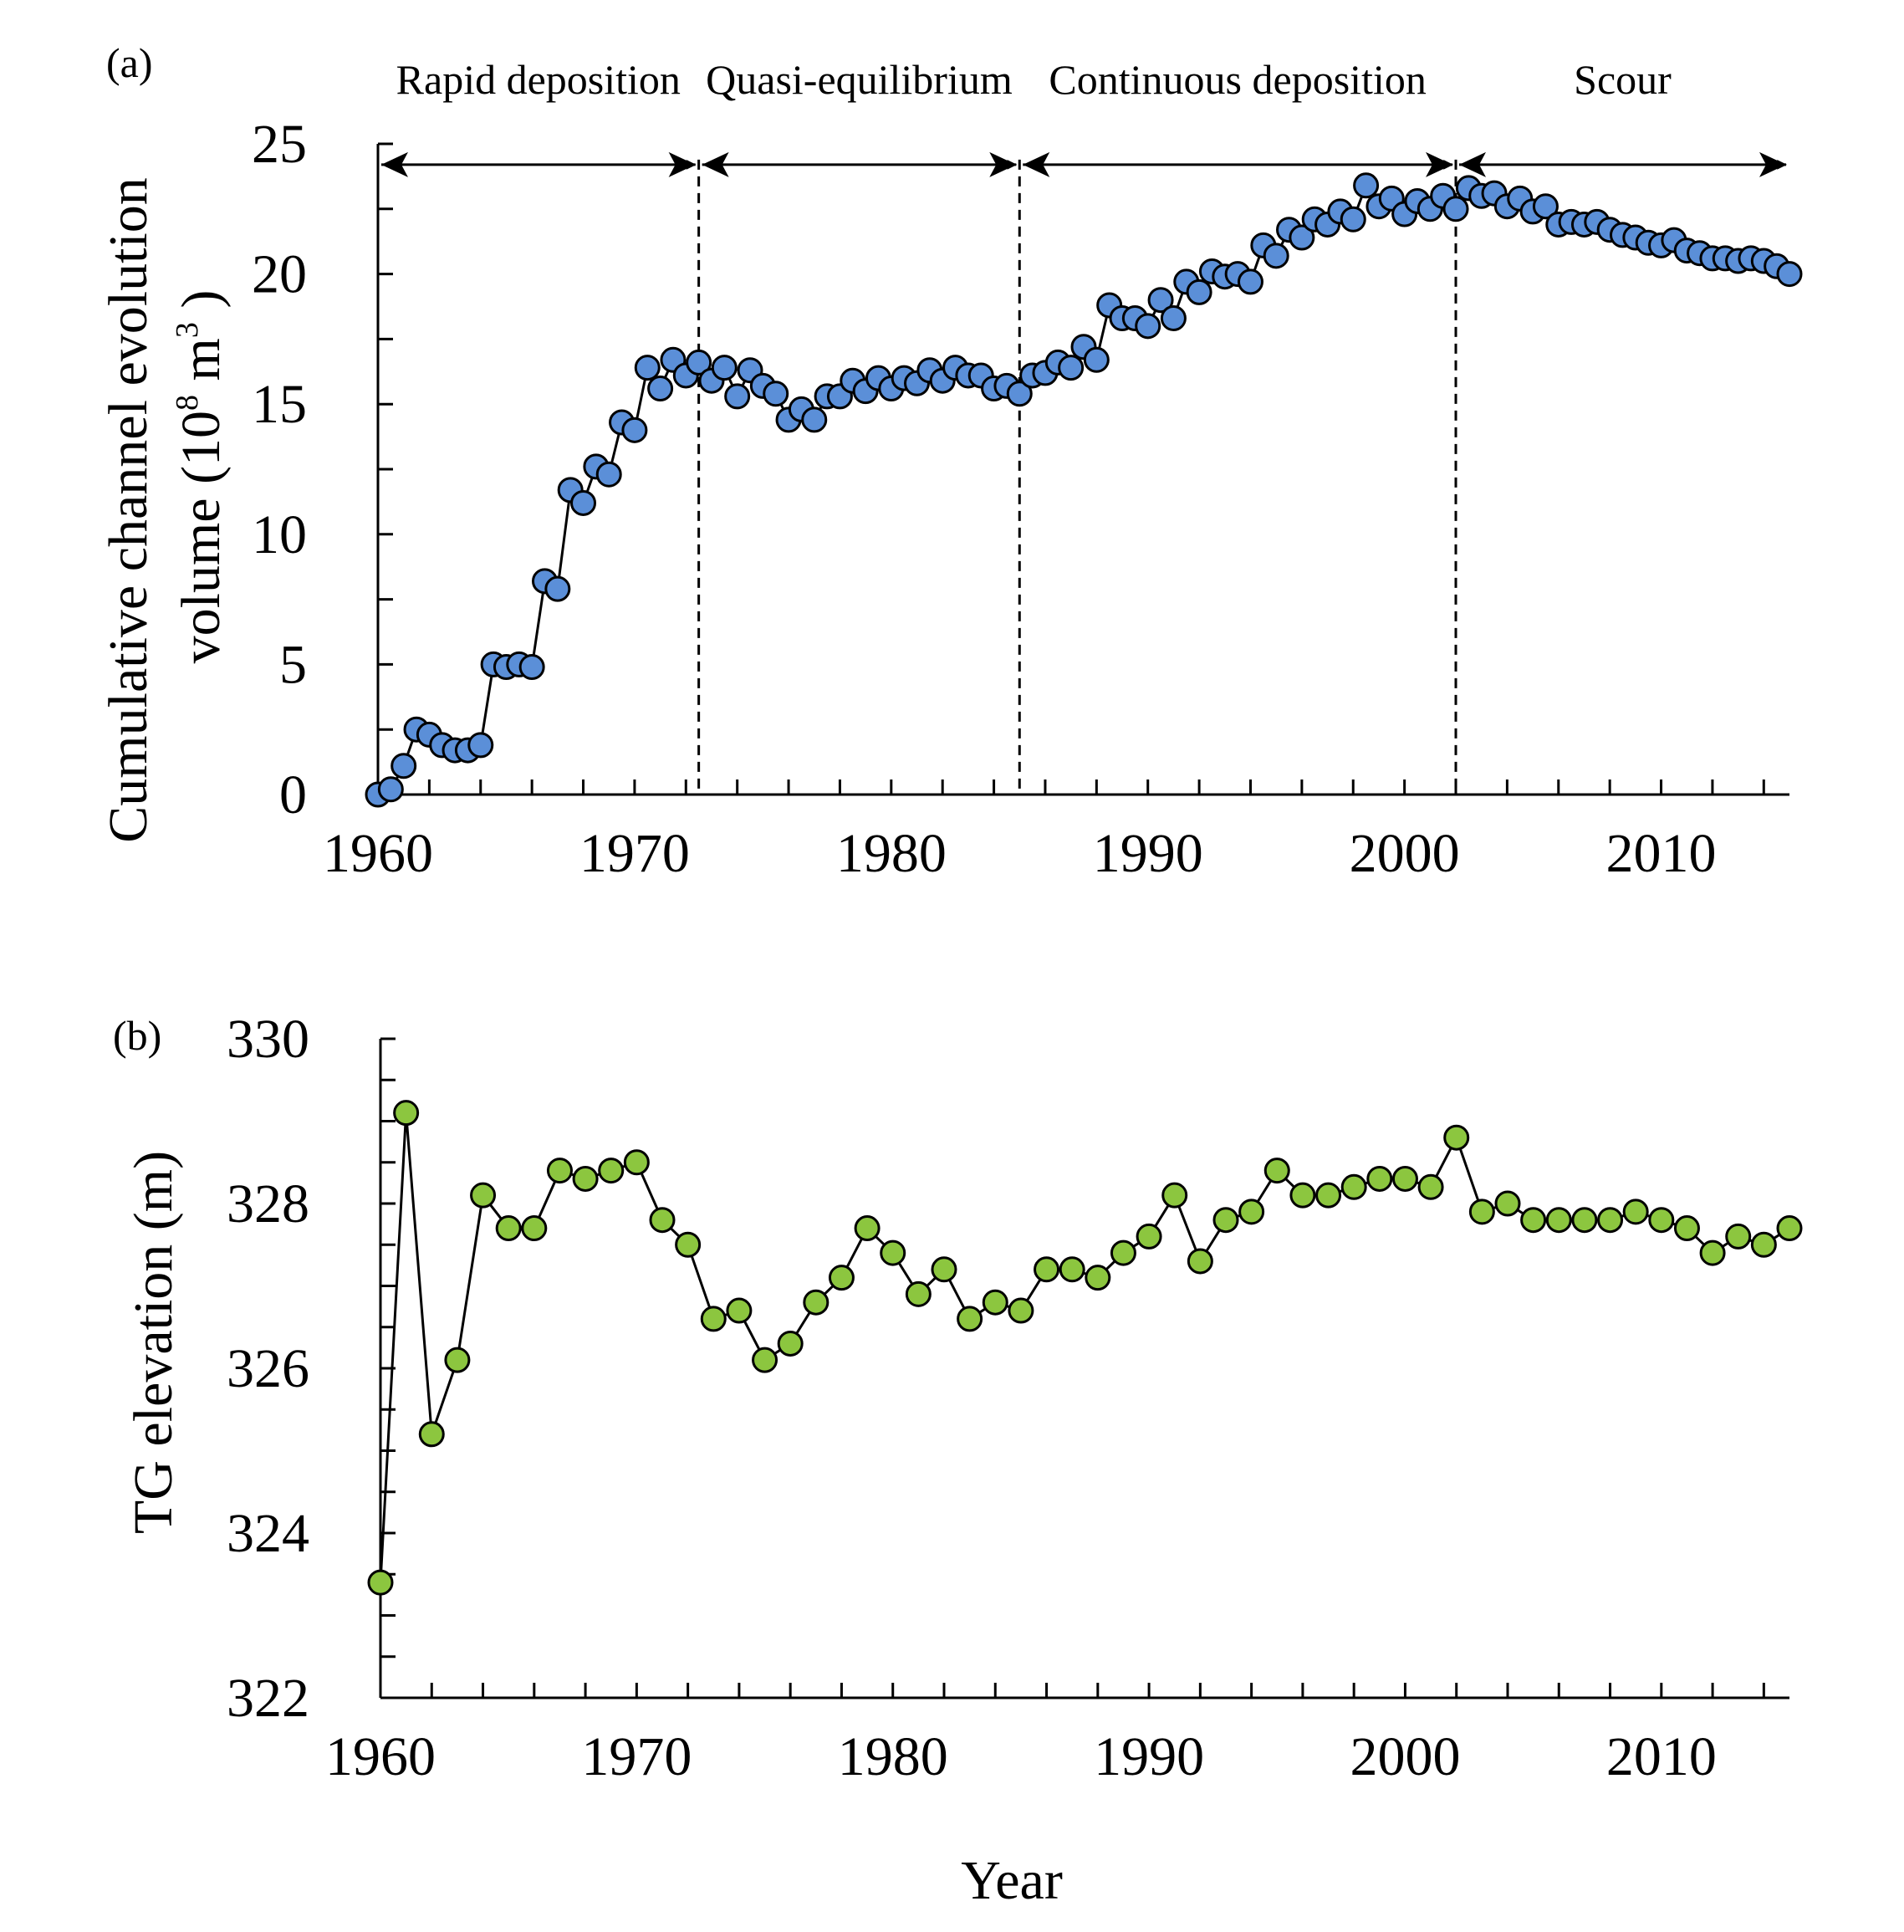  Describe the element at coordinates (893, 1756) in the screenshot. I see `x-tick-label: 1980` at that location.